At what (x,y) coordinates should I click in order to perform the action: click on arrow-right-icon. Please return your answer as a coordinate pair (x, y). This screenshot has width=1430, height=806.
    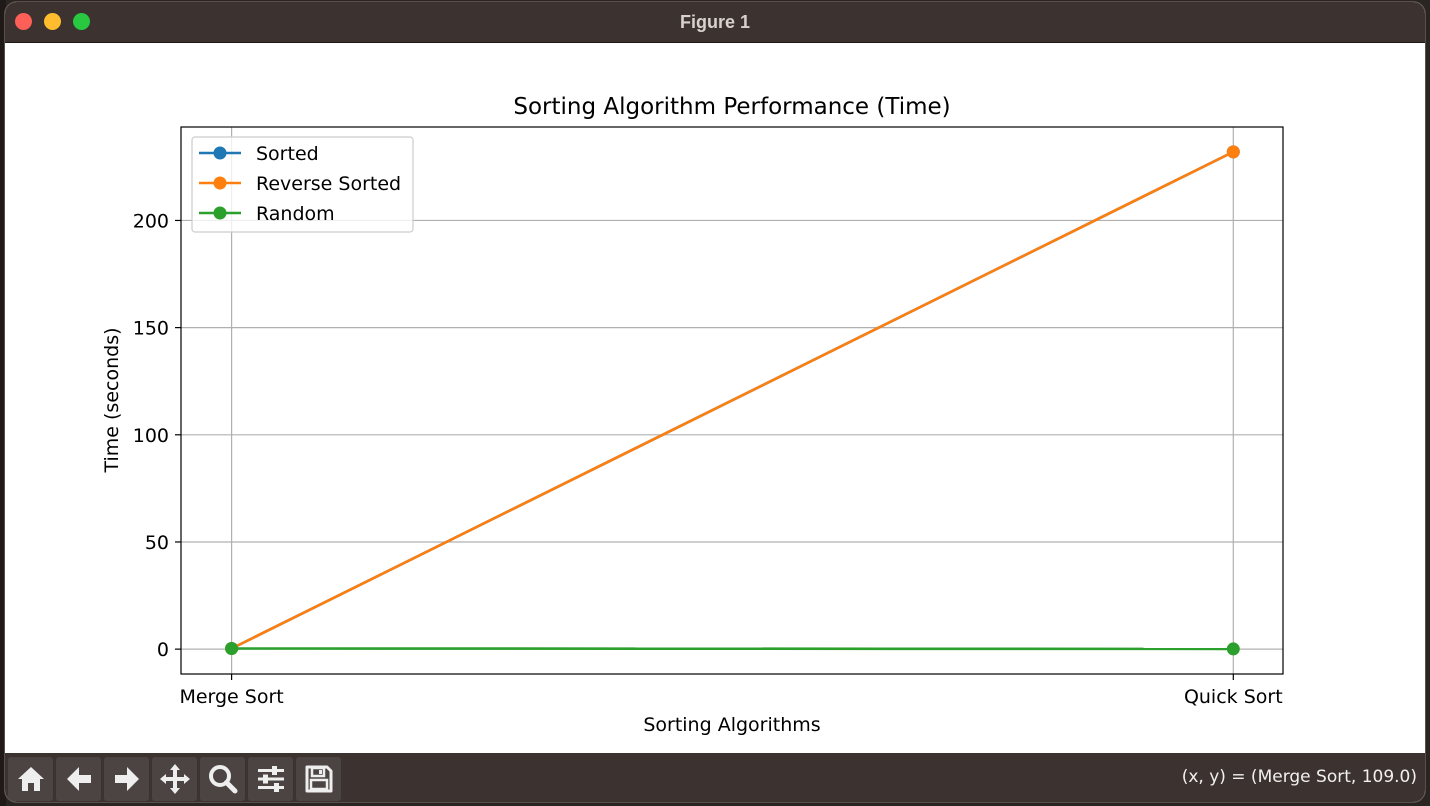
    Looking at the image, I should click on (126, 779).